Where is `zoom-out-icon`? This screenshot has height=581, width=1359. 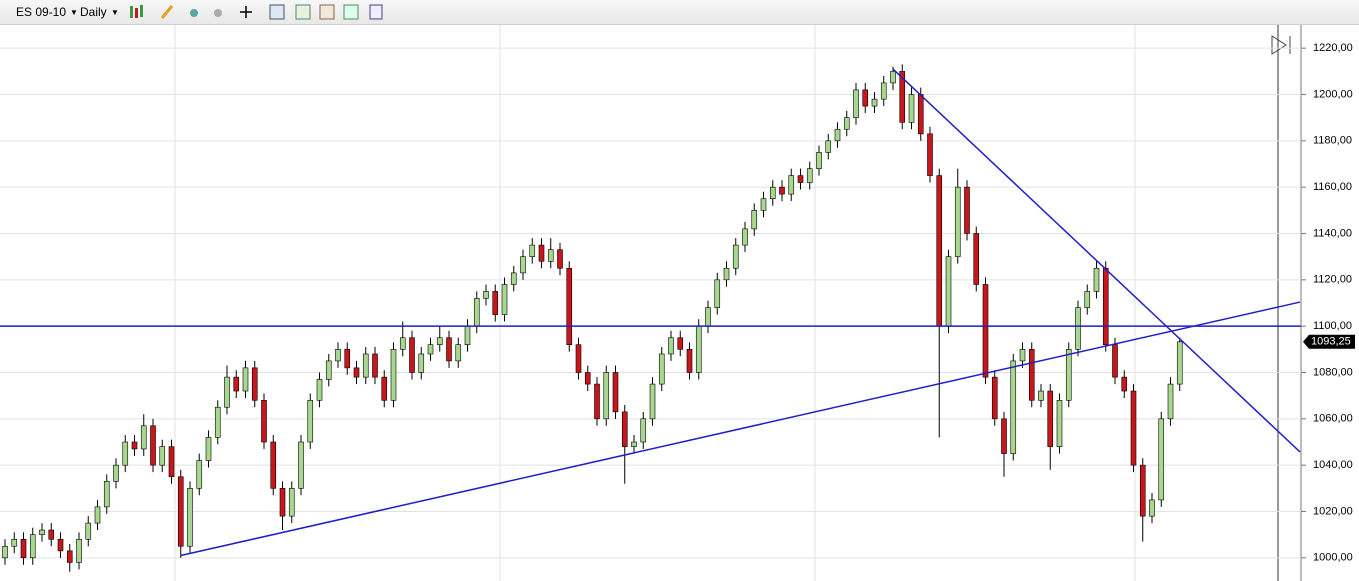
zoom-out-icon is located at coordinates (218, 13).